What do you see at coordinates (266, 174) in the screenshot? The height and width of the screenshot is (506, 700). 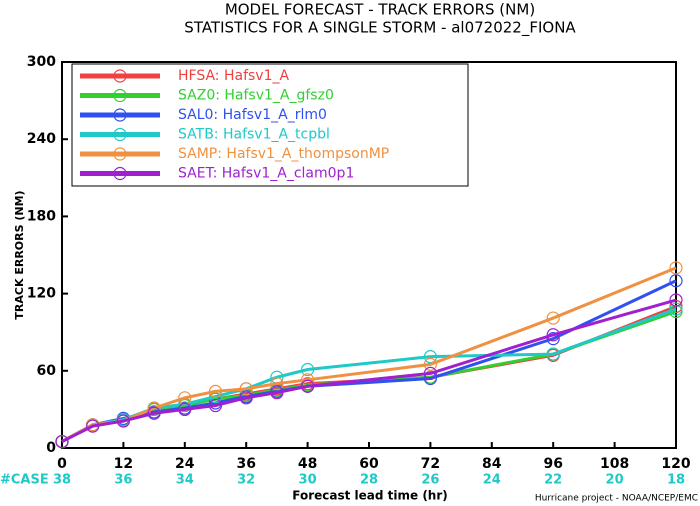 I see `legend-label: SAET: Hafsv1_A_clam0p1` at bounding box center [266, 174].